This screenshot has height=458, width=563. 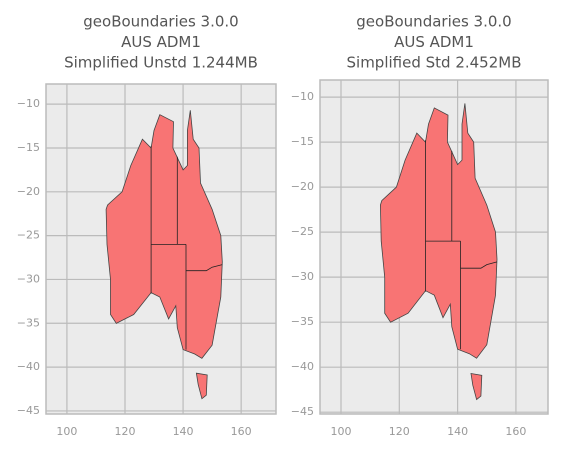 I want to click on chart-title: Simplified Std 2.452MB, so click(x=434, y=63).